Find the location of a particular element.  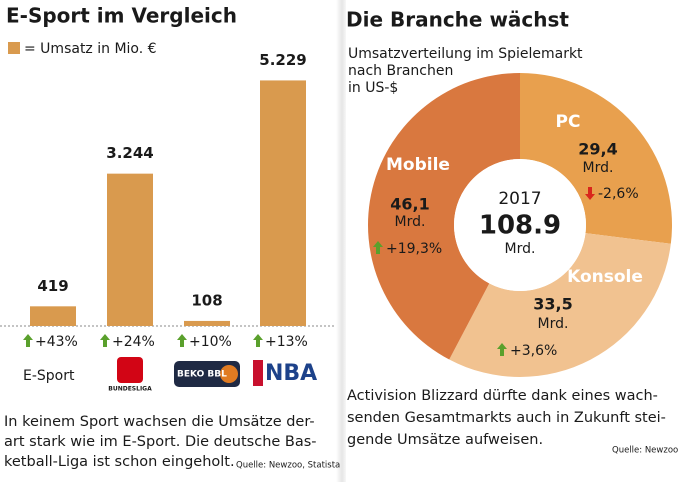

center-unit: Mrd. is located at coordinates (520, 249).